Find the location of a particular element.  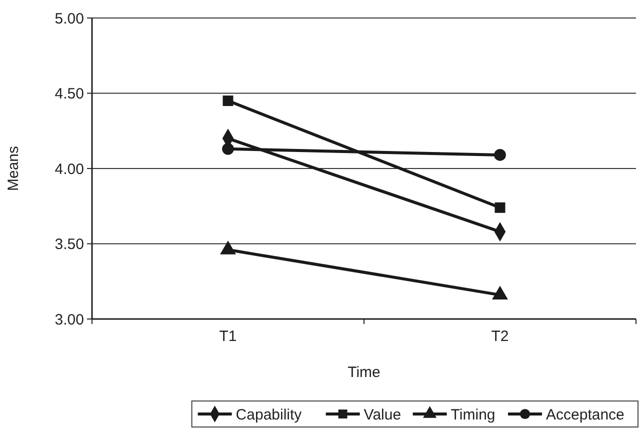

y-tick-label: 3.50 is located at coordinates (69, 244).